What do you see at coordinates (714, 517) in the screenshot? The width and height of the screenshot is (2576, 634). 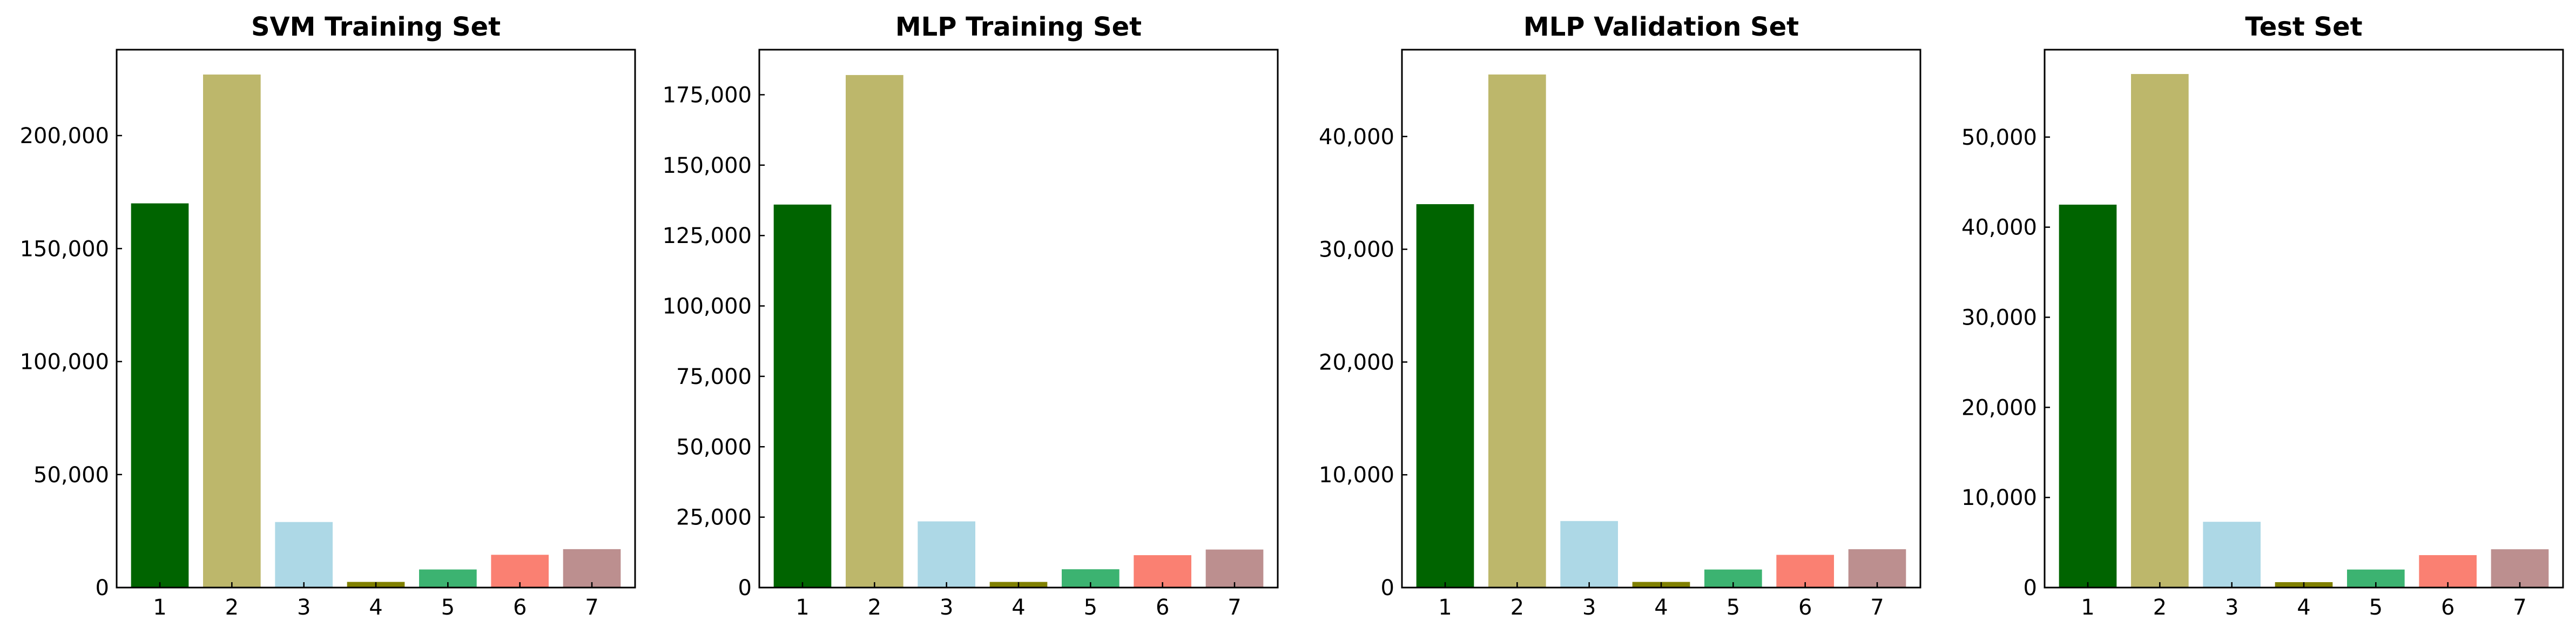 I see `y-tick-label: 25,000` at bounding box center [714, 517].